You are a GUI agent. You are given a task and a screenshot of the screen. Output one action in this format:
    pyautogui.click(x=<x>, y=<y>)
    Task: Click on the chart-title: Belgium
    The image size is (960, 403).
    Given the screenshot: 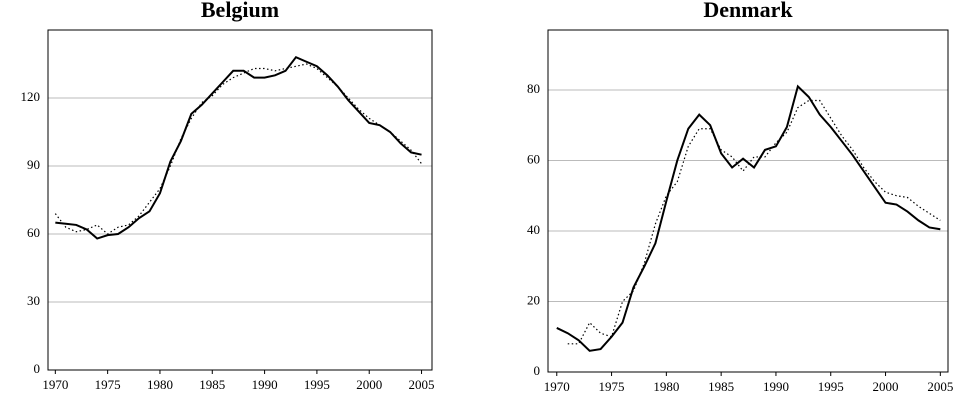 What is the action you would take?
    pyautogui.click(x=240, y=11)
    